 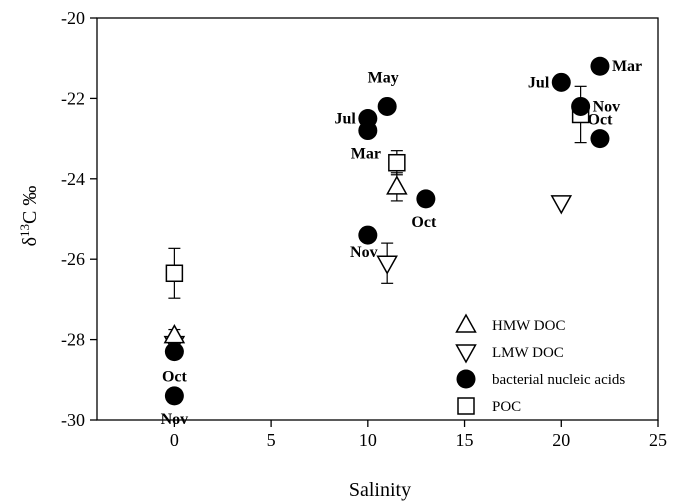 I want to click on y-axis-title-delta: δ, so click(x=30, y=241).